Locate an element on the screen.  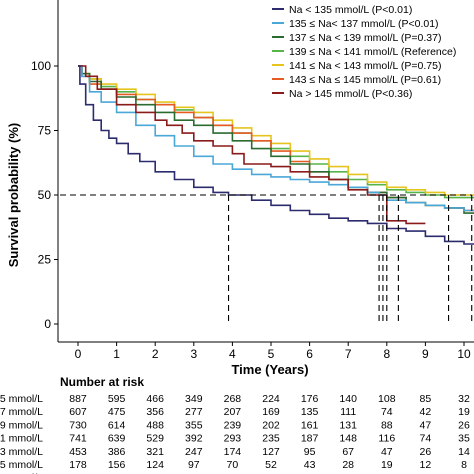
legend-label-6: 143 ≤ Na ≤ 145 mmol/L (P=0.61) is located at coordinates (365, 80).